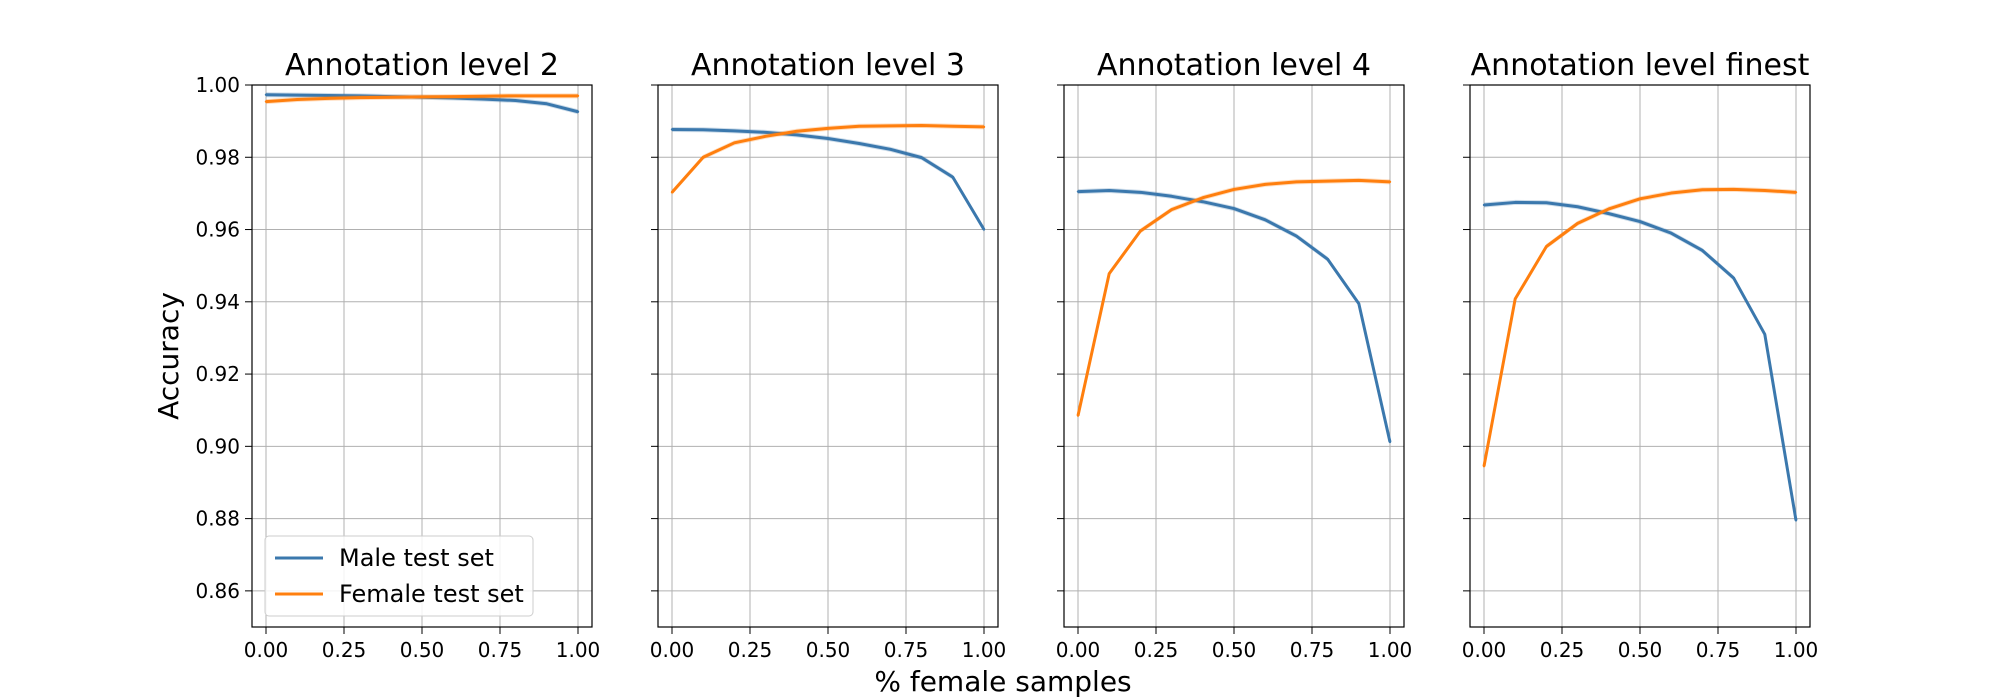  Describe the element at coordinates (168, 356) in the screenshot. I see `y-axis-label: Accuracy` at that location.